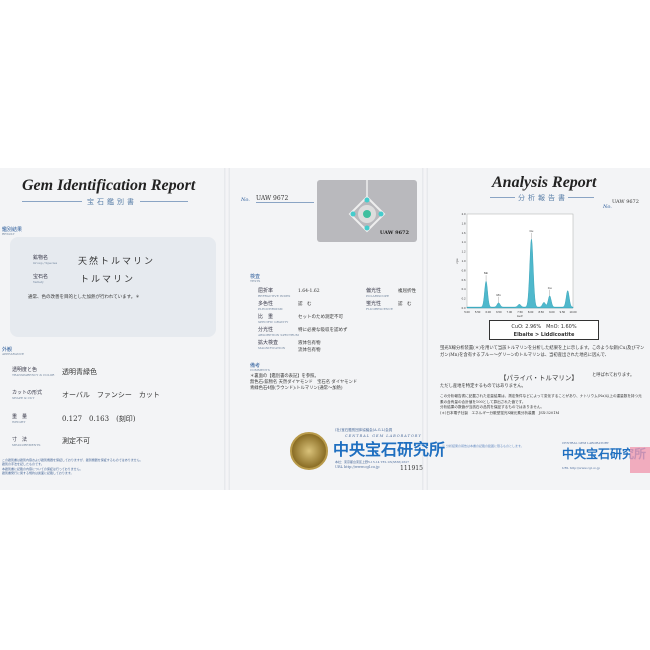 The width and height of the screenshot is (650, 650). What do you see at coordinates (33, 372) in the screenshot?
I see `row-transparency: 透明度と色 TRANSPARENCY & COLOR` at bounding box center [33, 372].